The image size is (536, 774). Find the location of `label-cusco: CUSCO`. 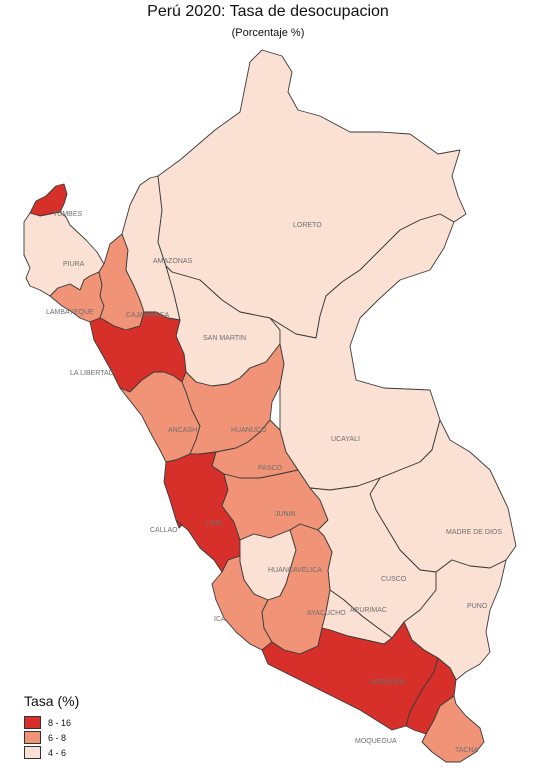

label-cusco: CUSCO is located at coordinates (394, 579).